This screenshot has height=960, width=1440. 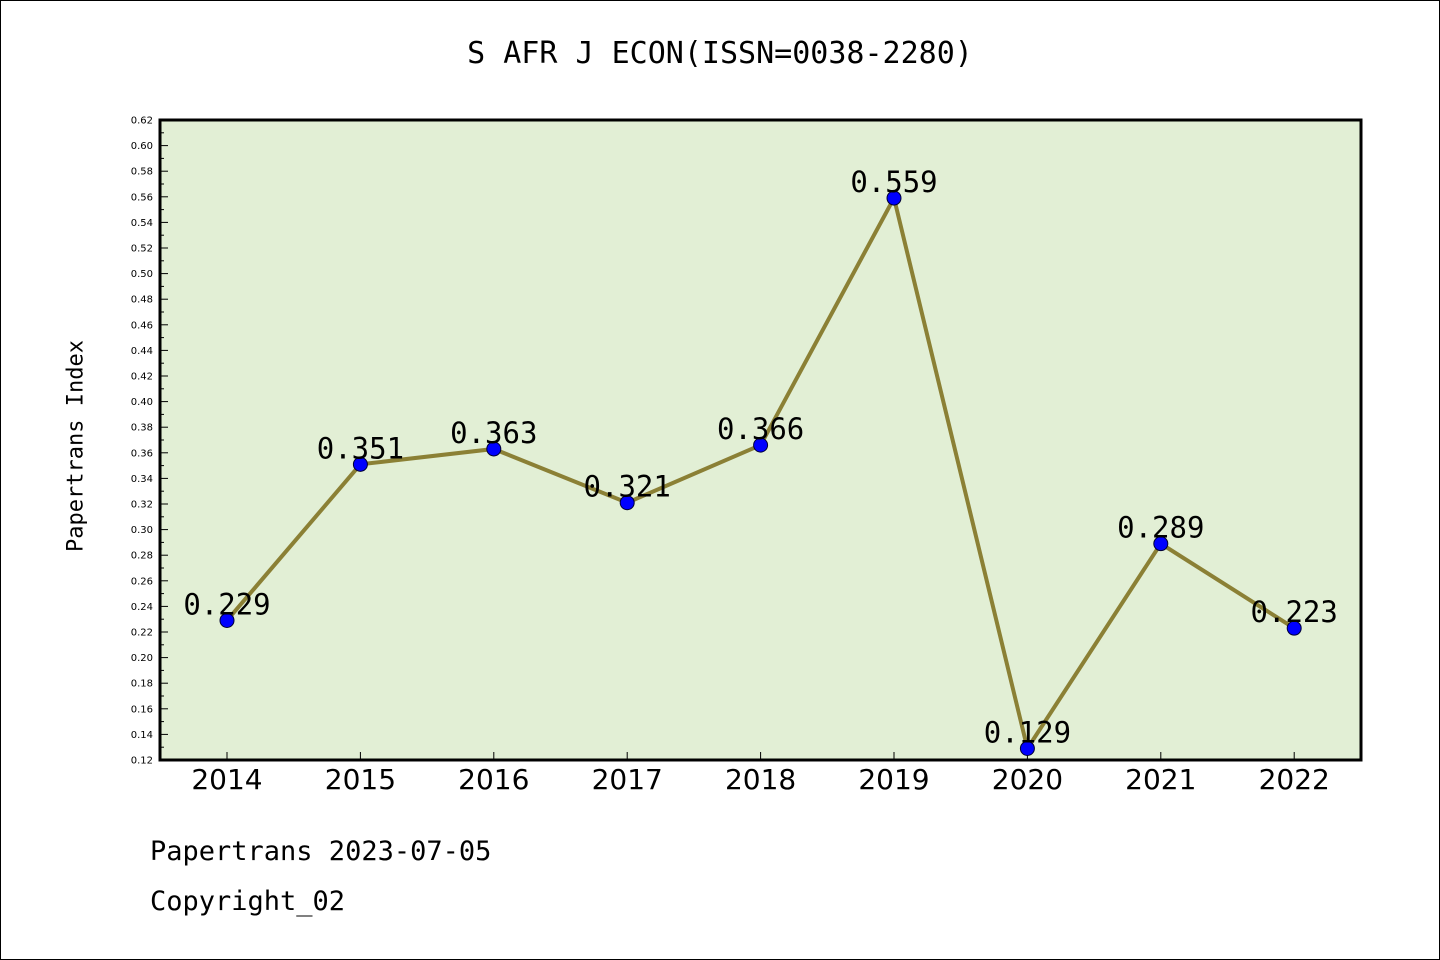 What do you see at coordinates (1027, 779) in the screenshot?
I see `x-tick-label: 2020` at bounding box center [1027, 779].